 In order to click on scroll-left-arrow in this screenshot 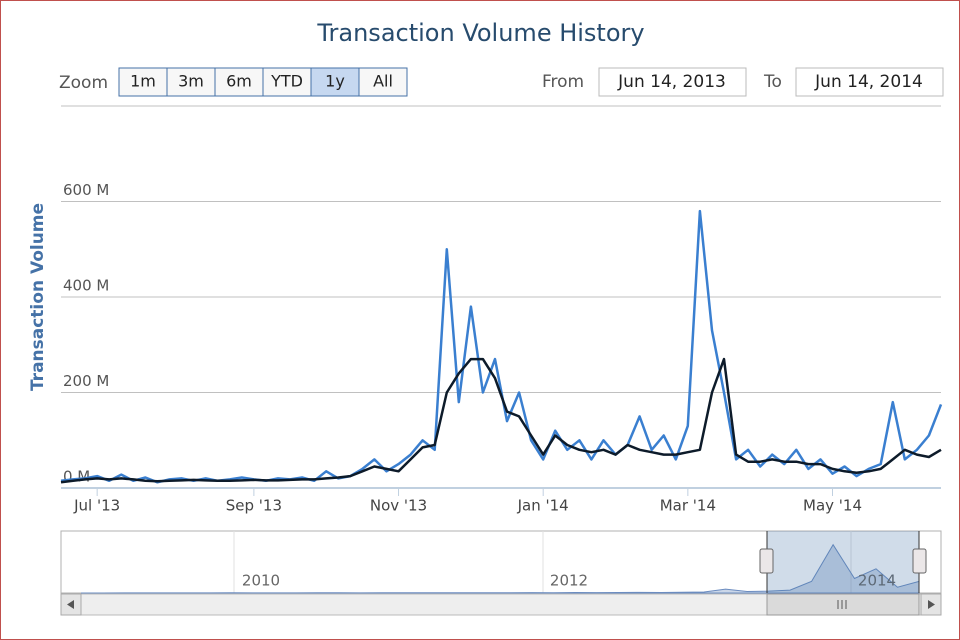, I will do `click(70, 604)`.